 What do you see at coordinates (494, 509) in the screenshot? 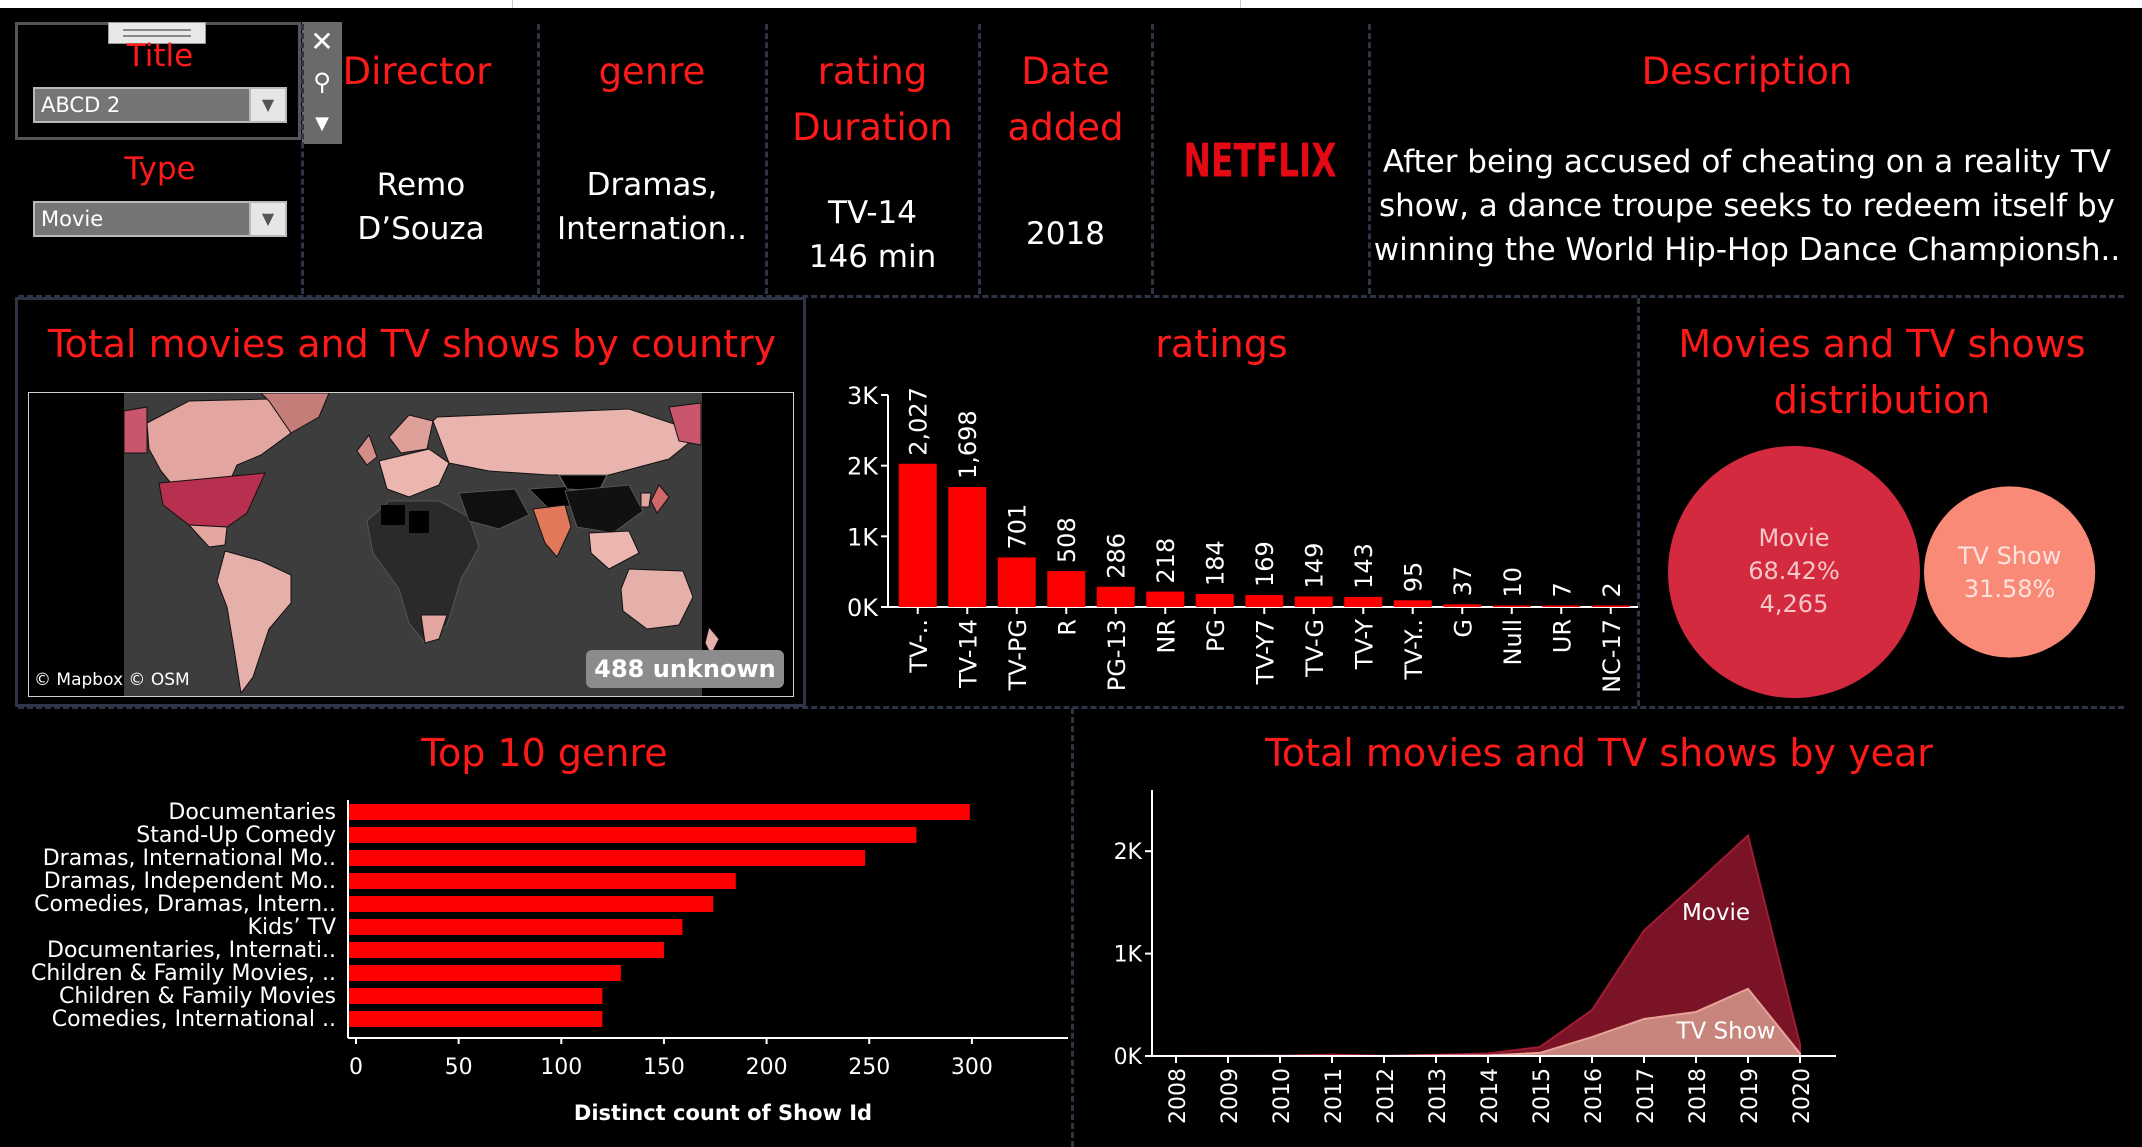
I see `country-middle-east` at bounding box center [494, 509].